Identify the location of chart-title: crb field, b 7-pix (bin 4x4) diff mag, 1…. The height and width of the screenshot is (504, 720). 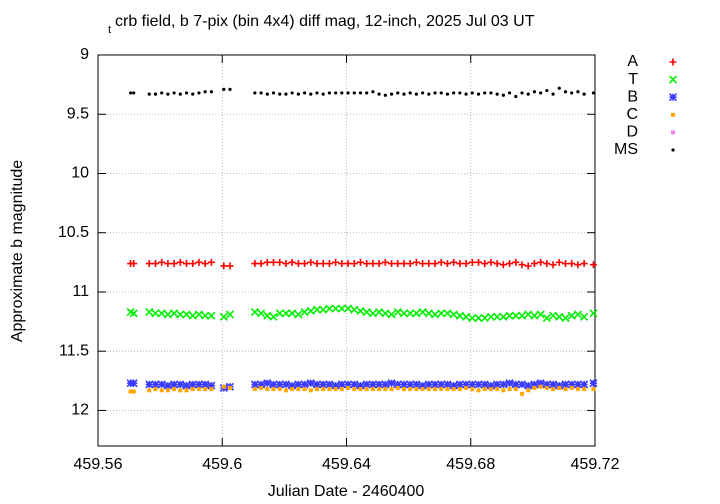
(325, 21).